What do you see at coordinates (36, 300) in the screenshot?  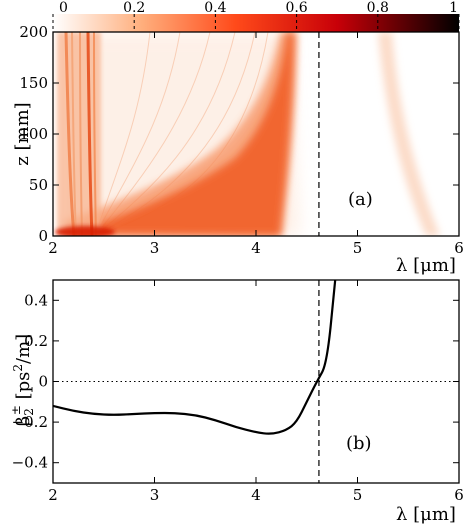 I see `panel-b-ytick-label: 0.4` at bounding box center [36, 300].